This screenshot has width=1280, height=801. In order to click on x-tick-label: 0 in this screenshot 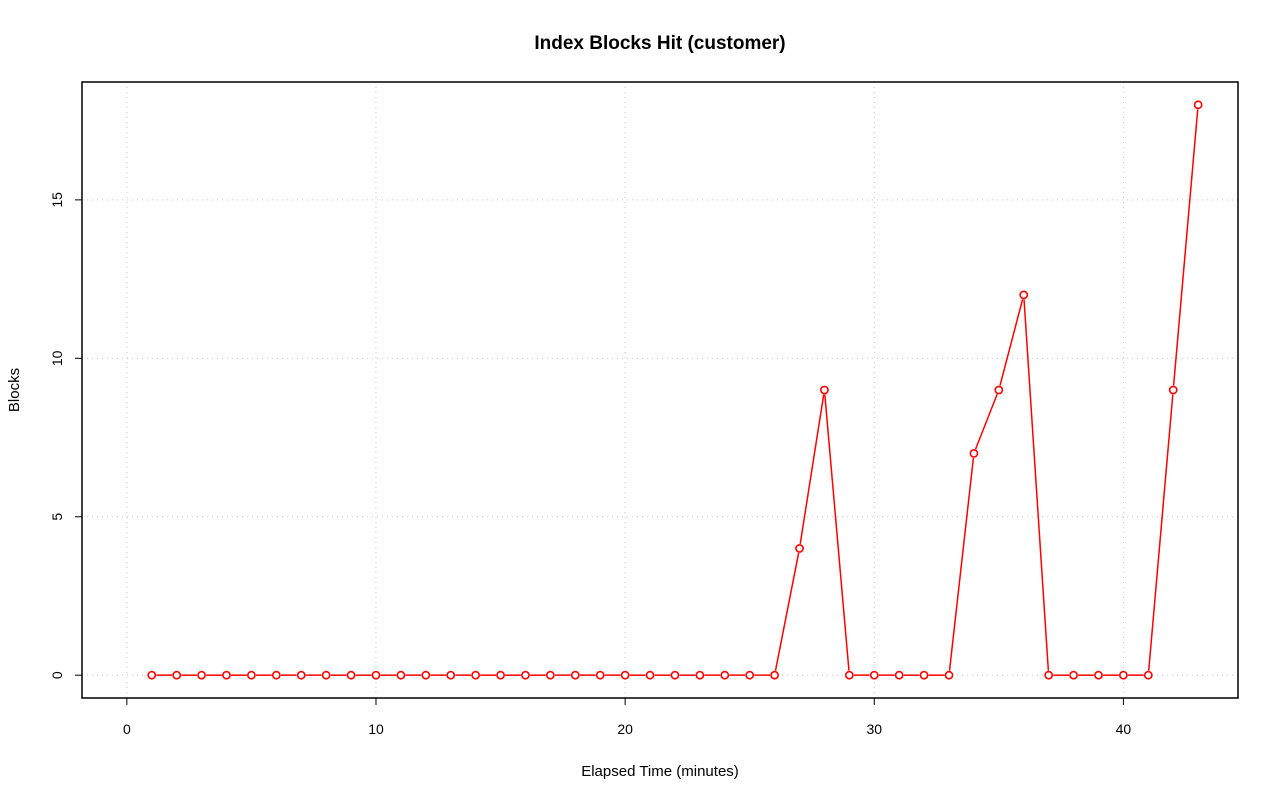, I will do `click(127, 729)`.